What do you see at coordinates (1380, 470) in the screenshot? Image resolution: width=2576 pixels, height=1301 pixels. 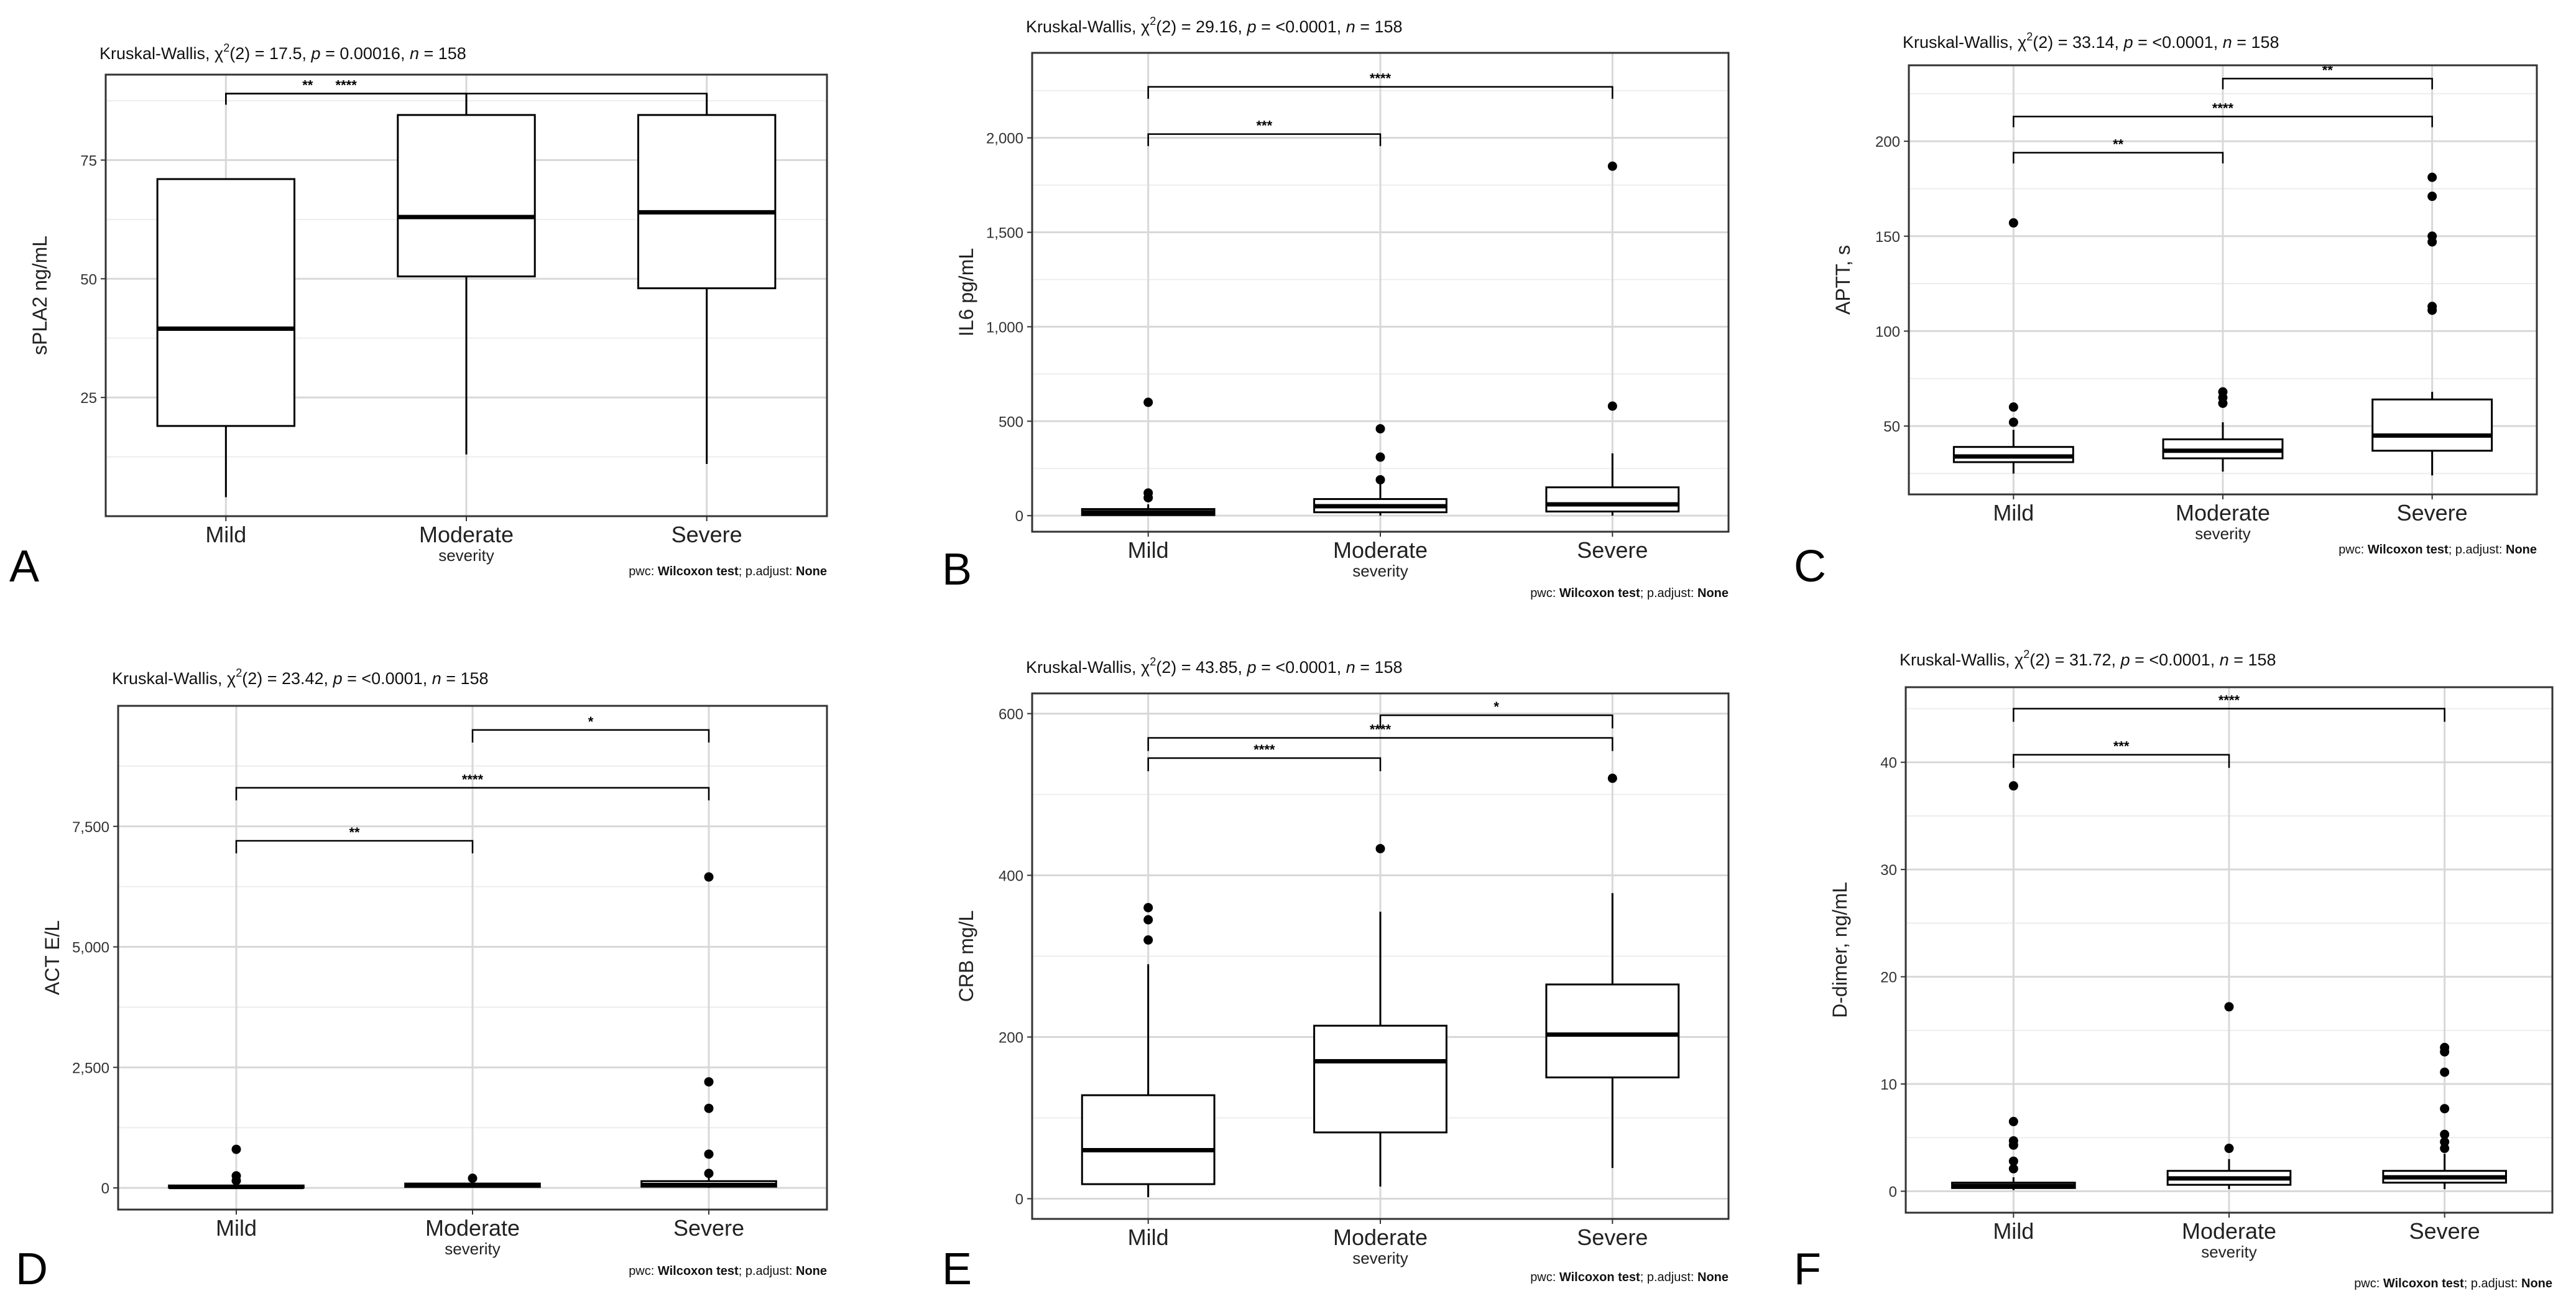 I see `box-moderate` at bounding box center [1380, 470].